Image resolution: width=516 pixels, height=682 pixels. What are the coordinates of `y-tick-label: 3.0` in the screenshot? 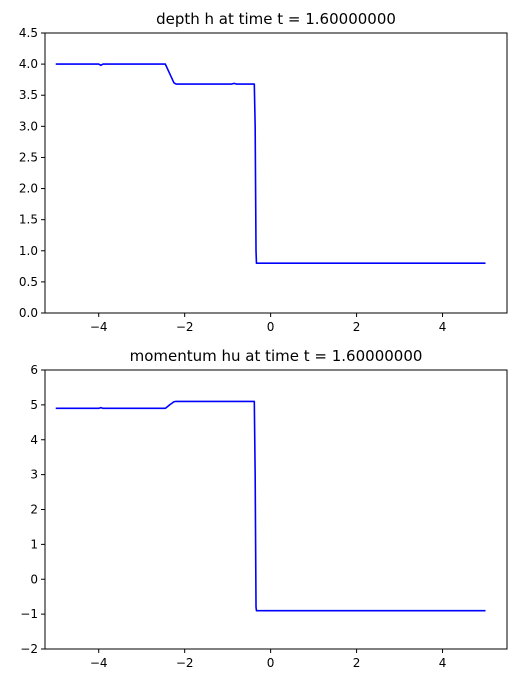 It's located at (28, 126).